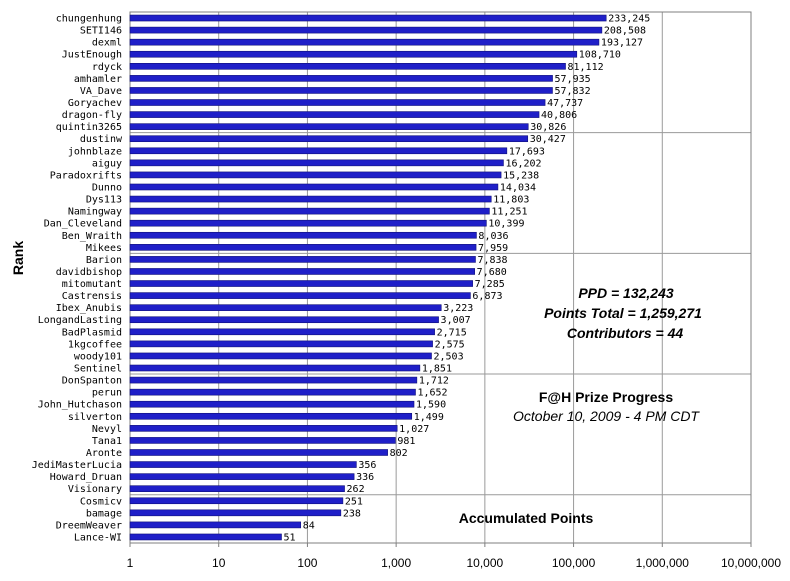 This screenshot has height=581, width=790. Describe the element at coordinates (751, 563) in the screenshot. I see `x-tick-label: 10,000,000` at that location.